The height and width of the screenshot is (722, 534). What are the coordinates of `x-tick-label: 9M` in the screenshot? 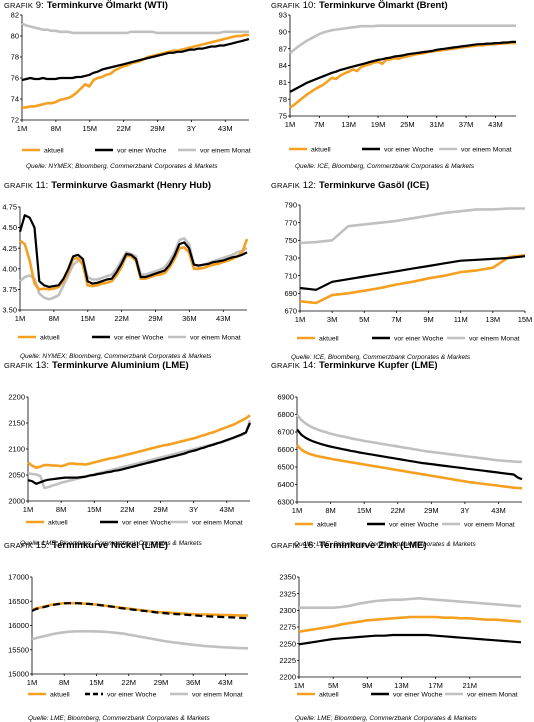 It's located at (367, 685).